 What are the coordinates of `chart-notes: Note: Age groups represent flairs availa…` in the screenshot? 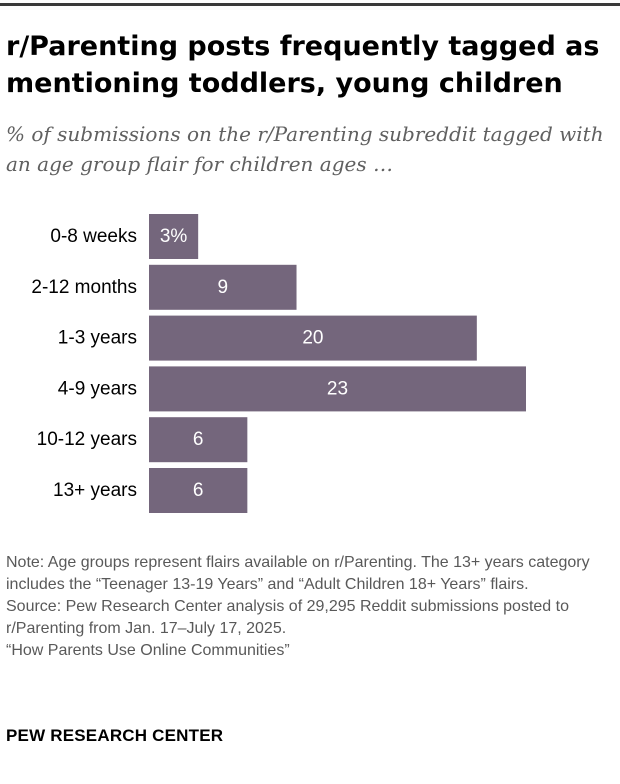 It's located at (306, 607).